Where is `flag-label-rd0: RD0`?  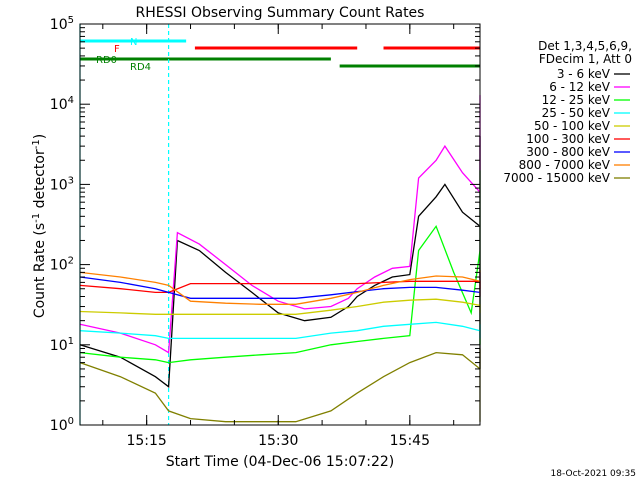 flag-label-rd0: RD0 is located at coordinates (106, 60).